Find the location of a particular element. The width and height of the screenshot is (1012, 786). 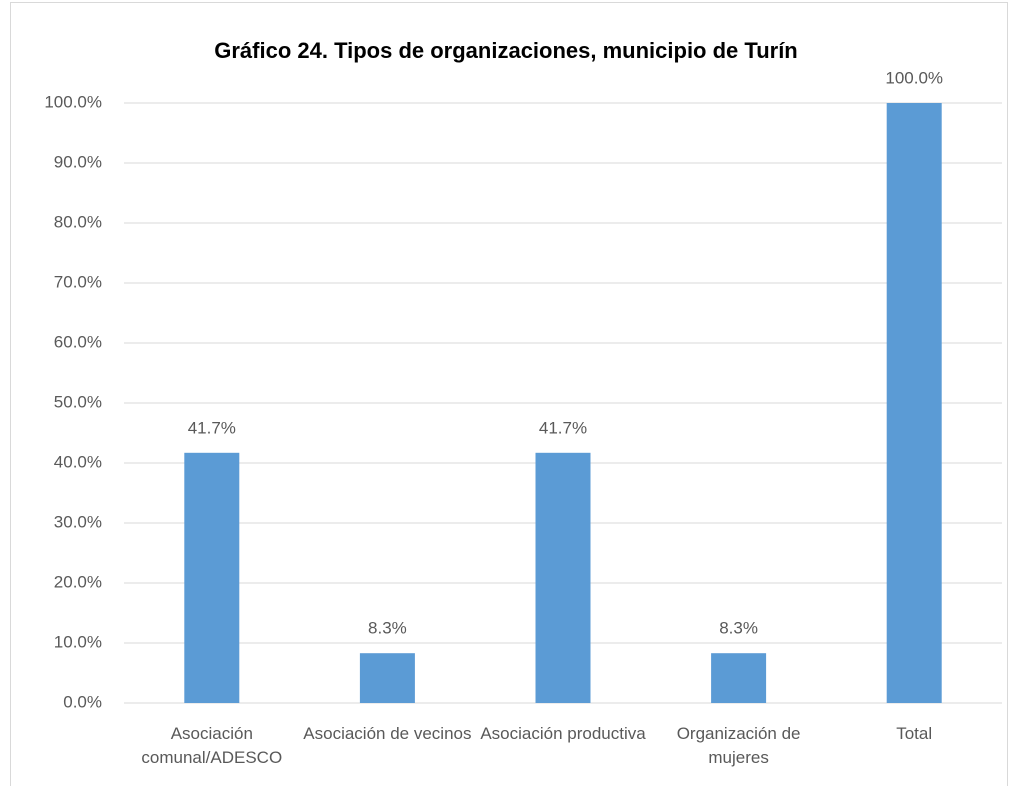

y-tick-label: 70.0% is located at coordinates (78, 281).